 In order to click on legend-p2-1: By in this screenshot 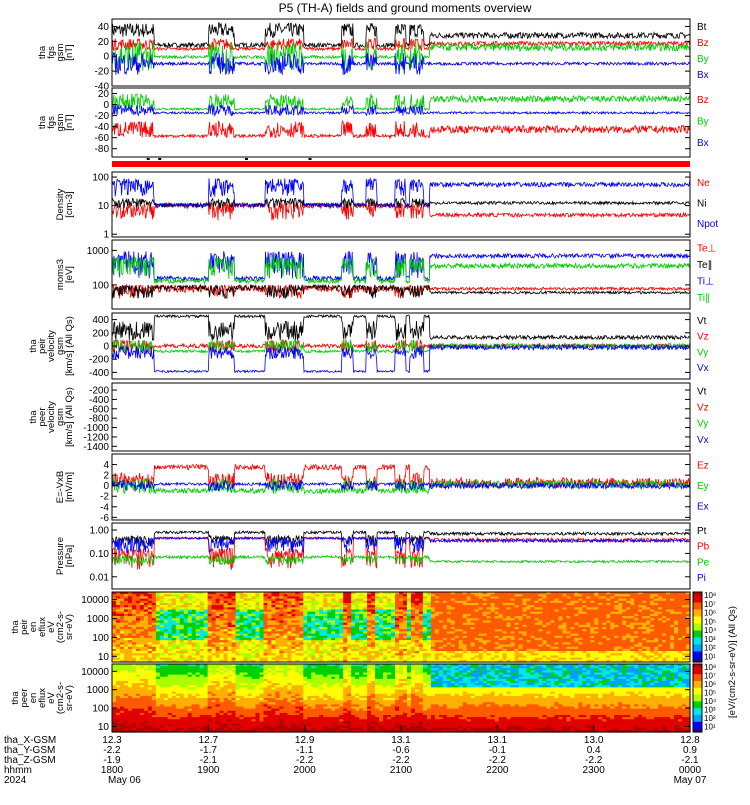, I will do `click(703, 122)`.